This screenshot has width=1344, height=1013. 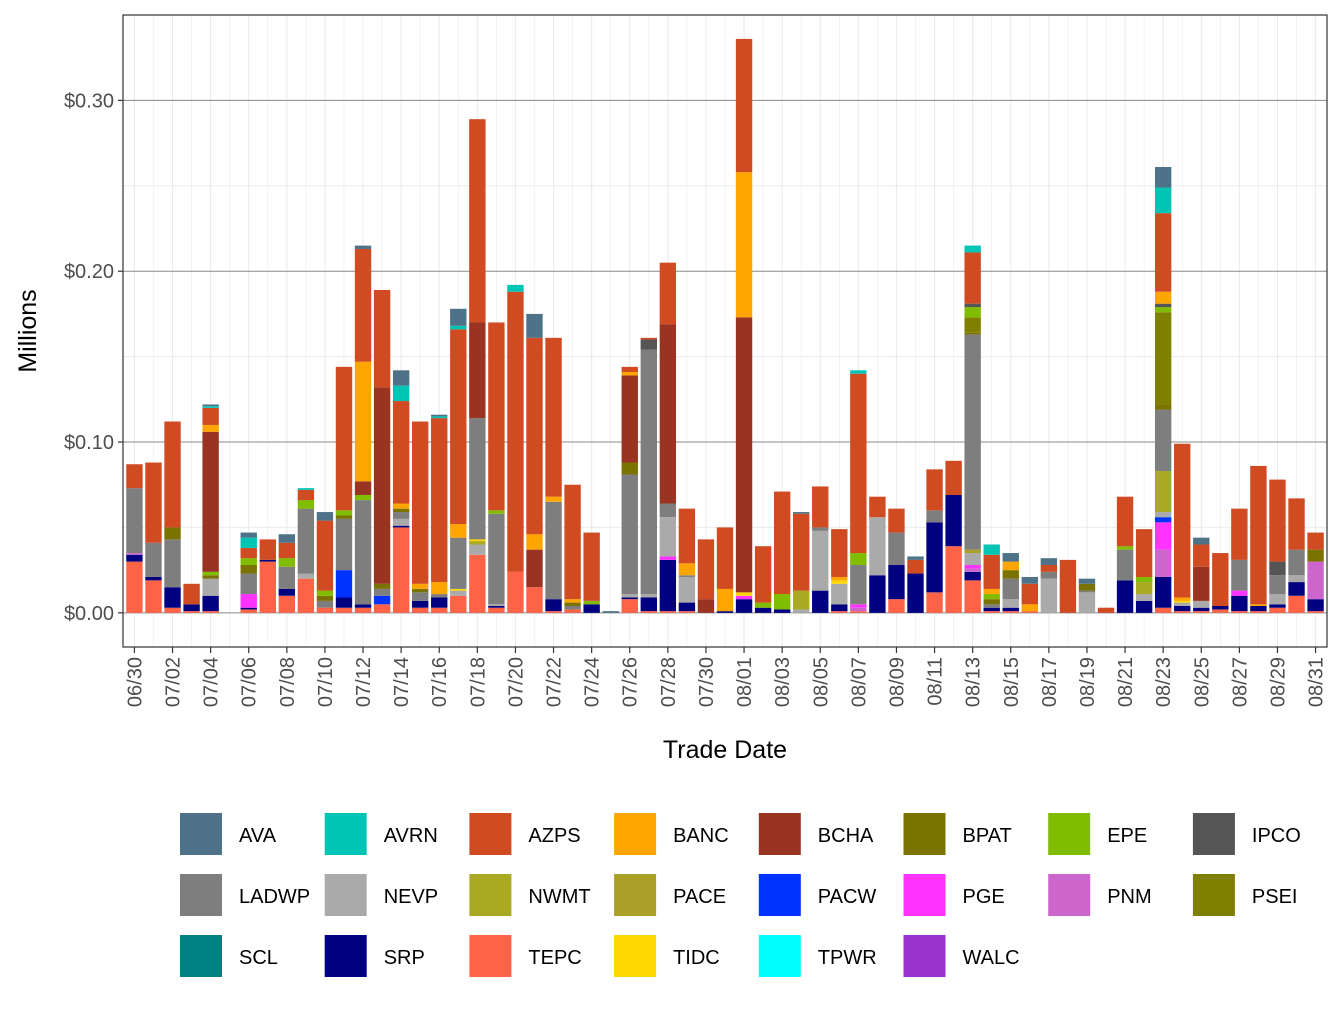 I want to click on x-tick-label: 07/20, so click(x=516, y=682).